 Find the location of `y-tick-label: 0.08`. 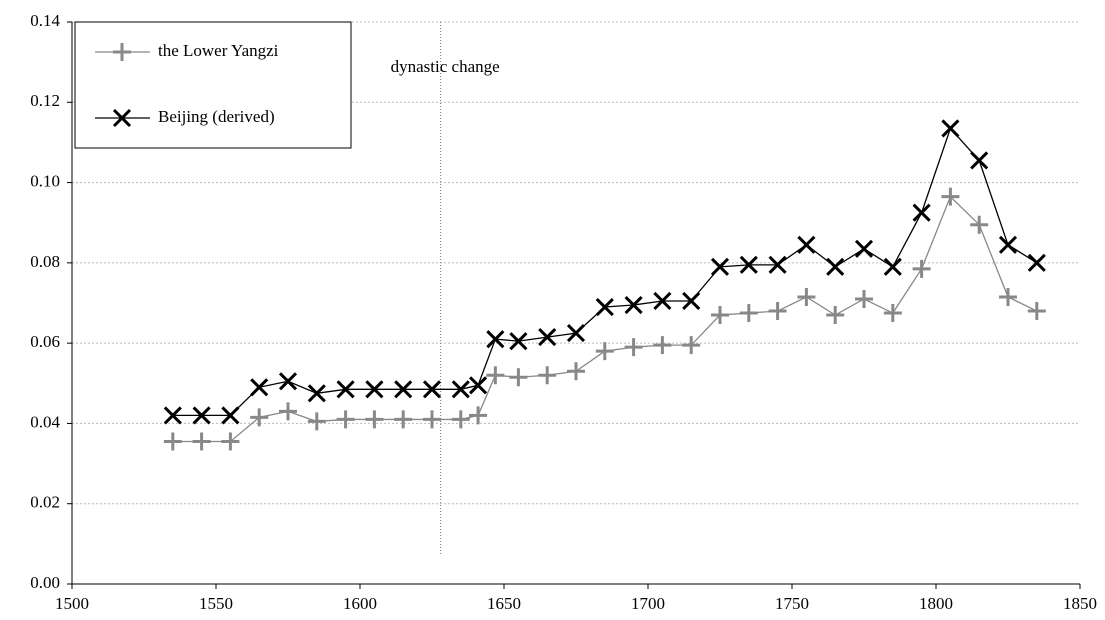

y-tick-label: 0.08 is located at coordinates (45, 261).